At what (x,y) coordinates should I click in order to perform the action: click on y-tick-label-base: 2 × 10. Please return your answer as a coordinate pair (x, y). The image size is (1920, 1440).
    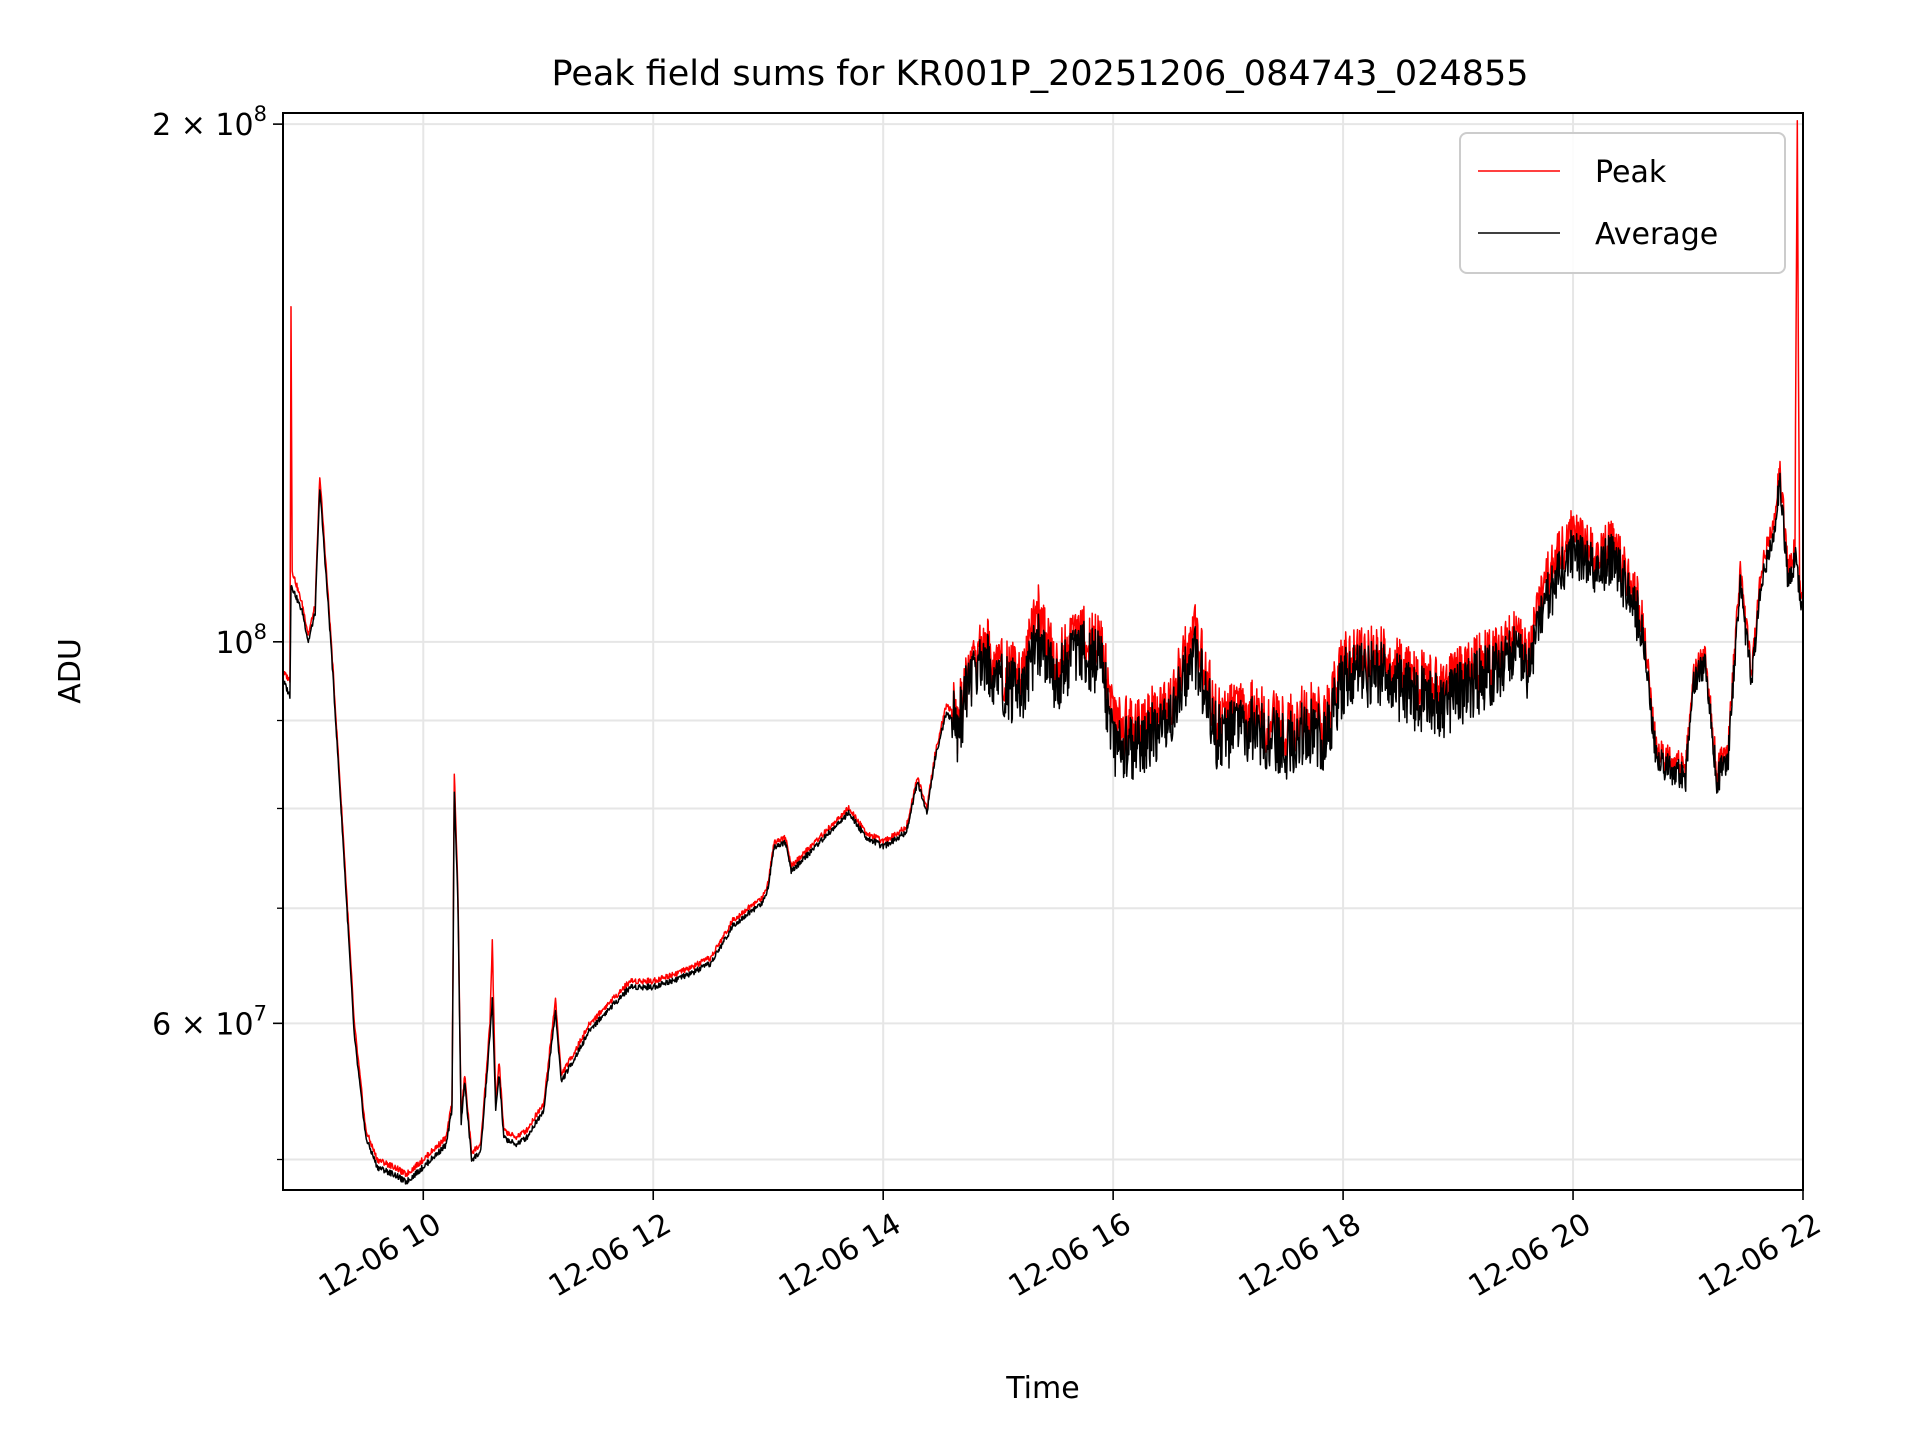
    Looking at the image, I should click on (202, 125).